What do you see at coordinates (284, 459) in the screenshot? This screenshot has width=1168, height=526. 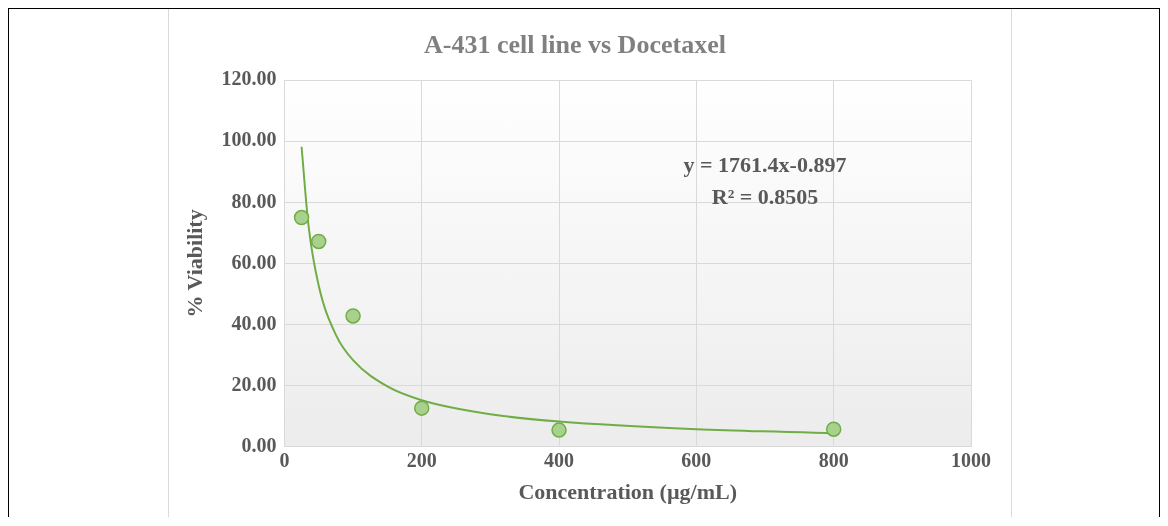 I see `x-tick-label: 0` at bounding box center [284, 459].